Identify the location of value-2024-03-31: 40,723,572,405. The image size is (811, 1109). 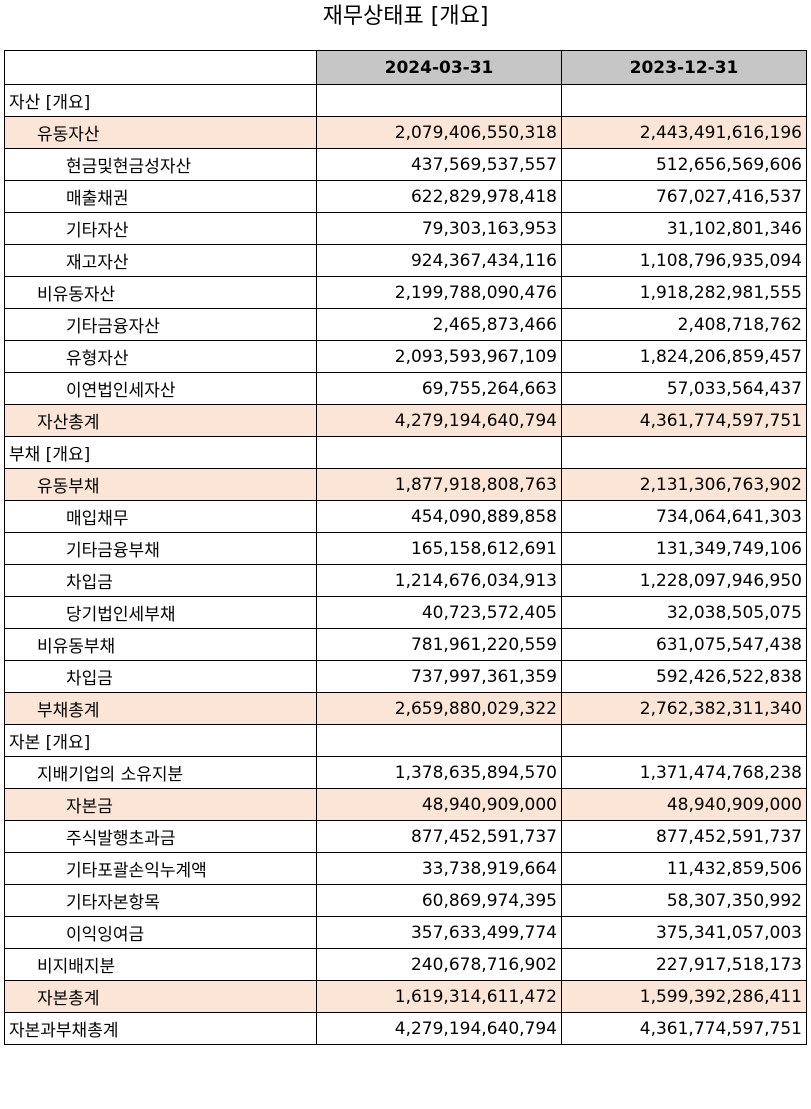
(439, 612).